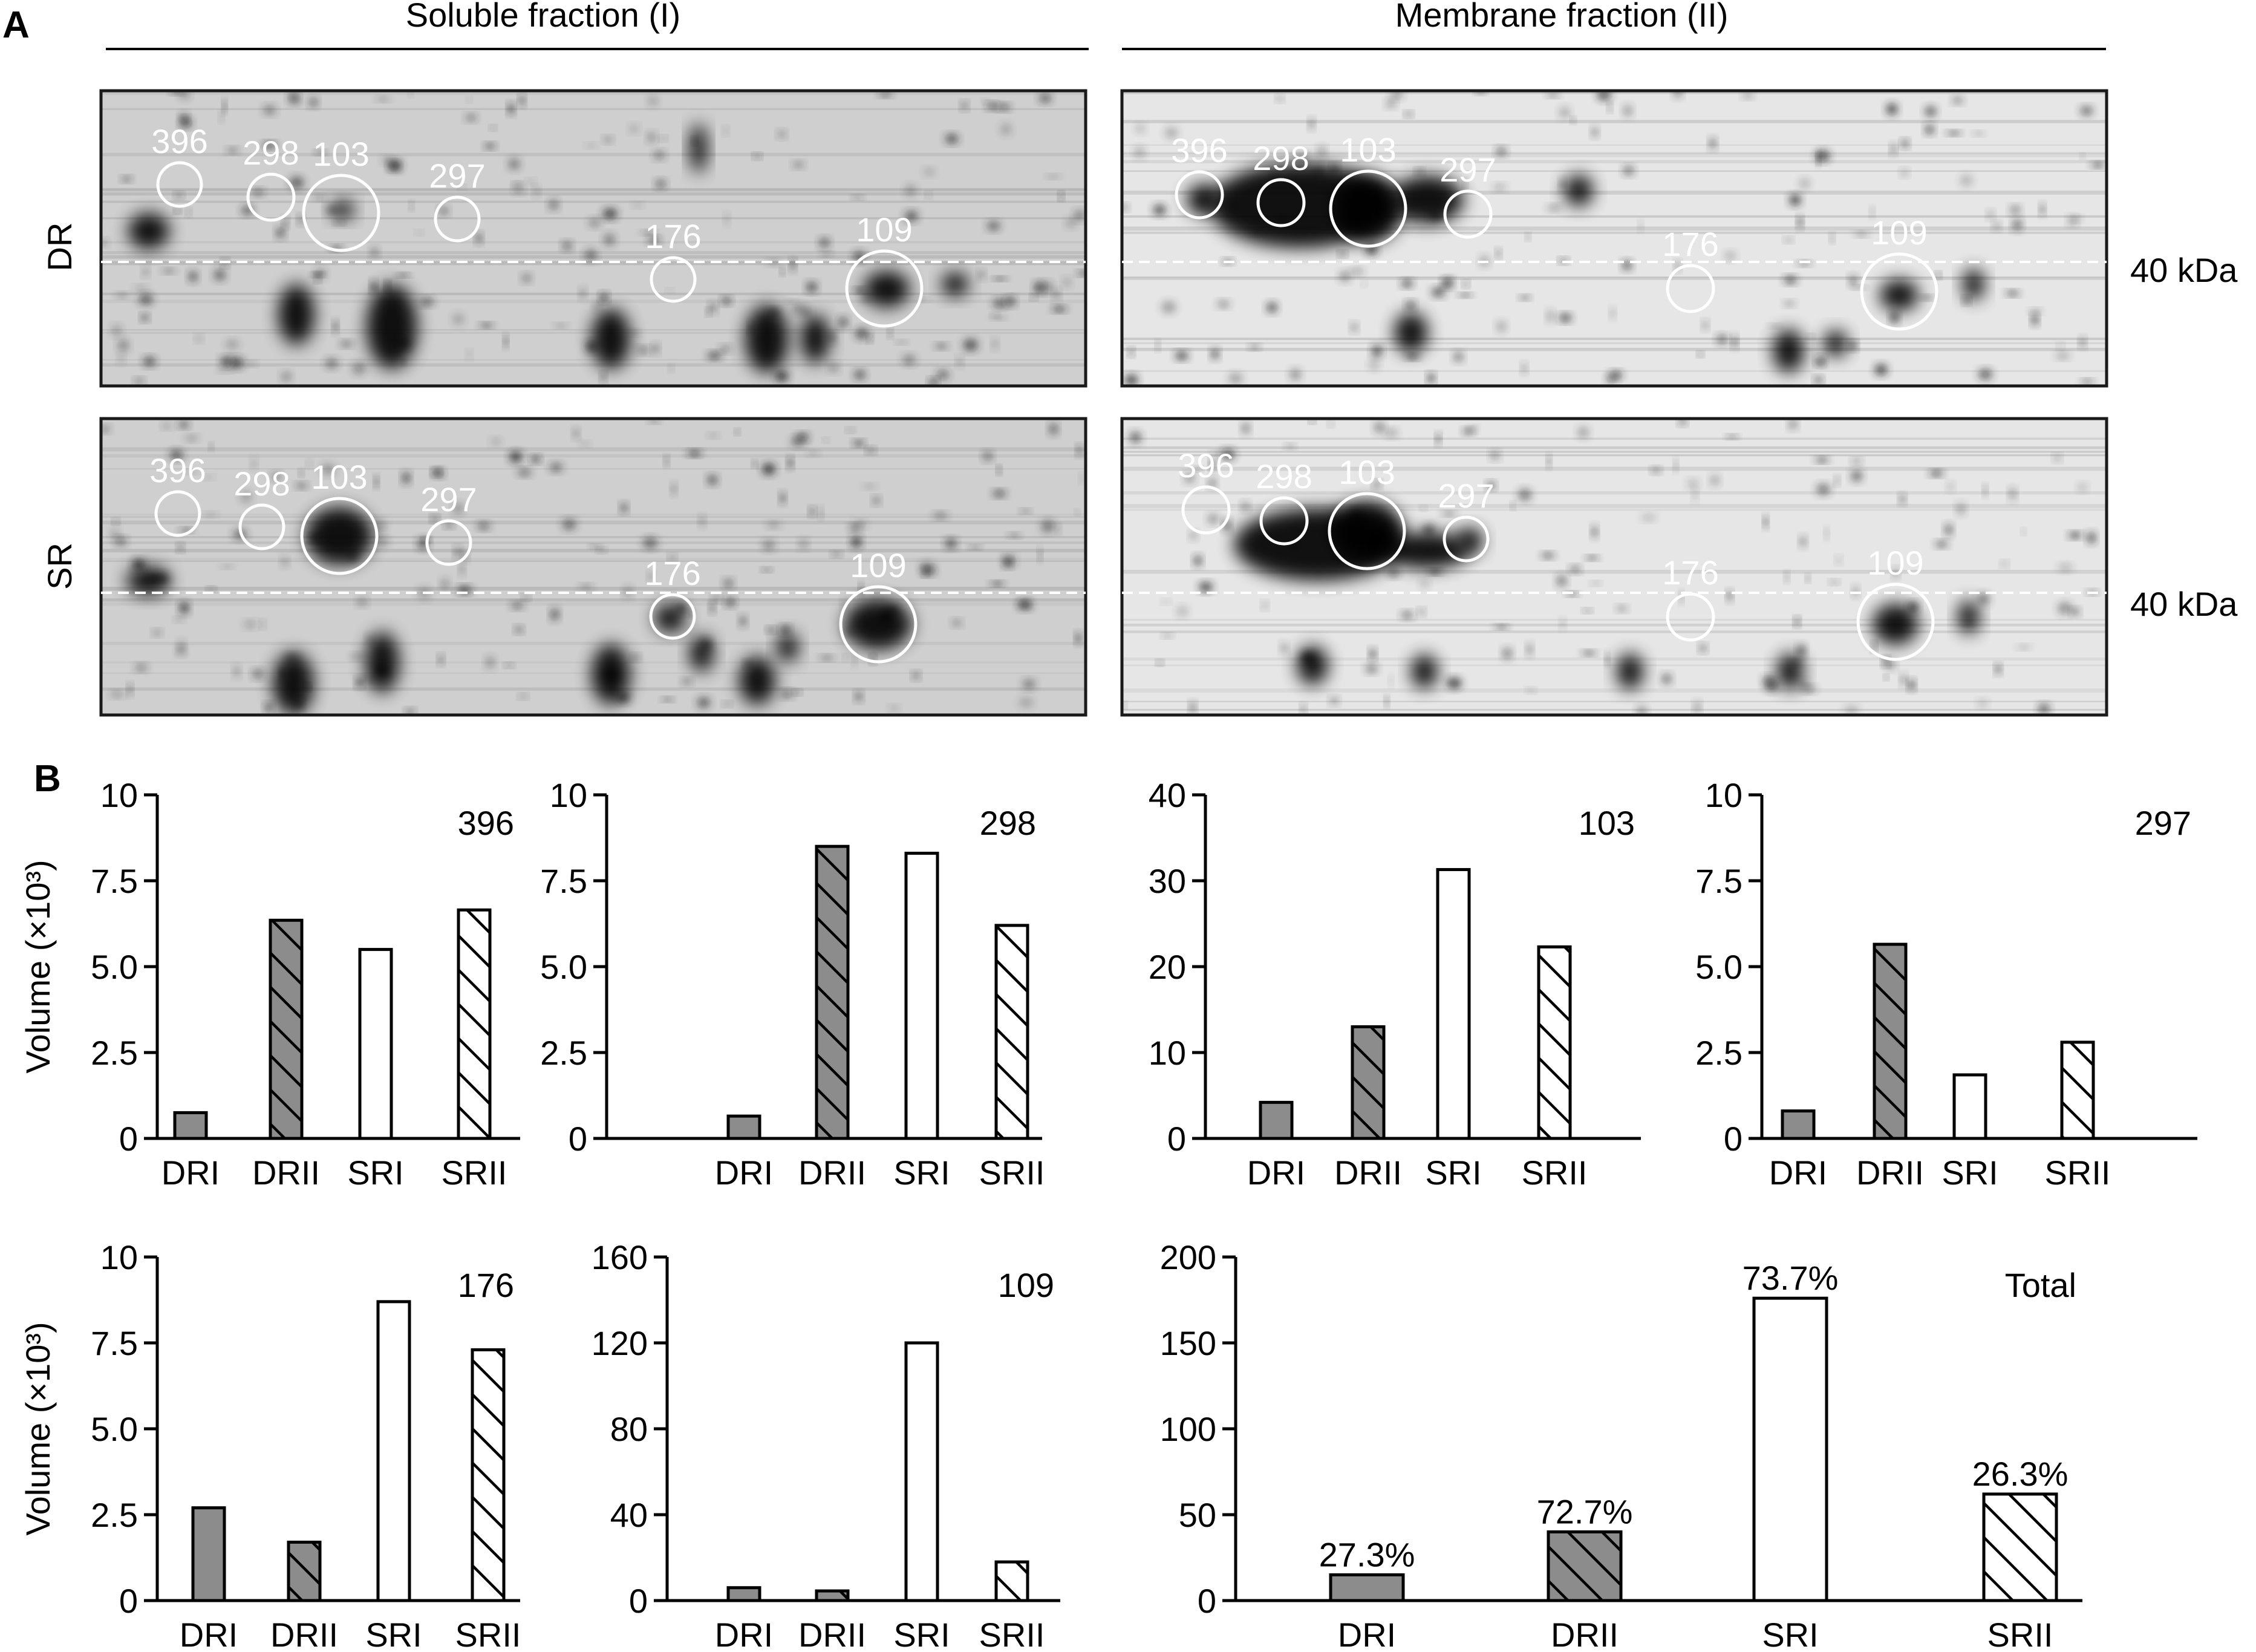 This screenshot has width=2256, height=1652. What do you see at coordinates (1690, 244) in the screenshot?
I see `spot-label-176: 176` at bounding box center [1690, 244].